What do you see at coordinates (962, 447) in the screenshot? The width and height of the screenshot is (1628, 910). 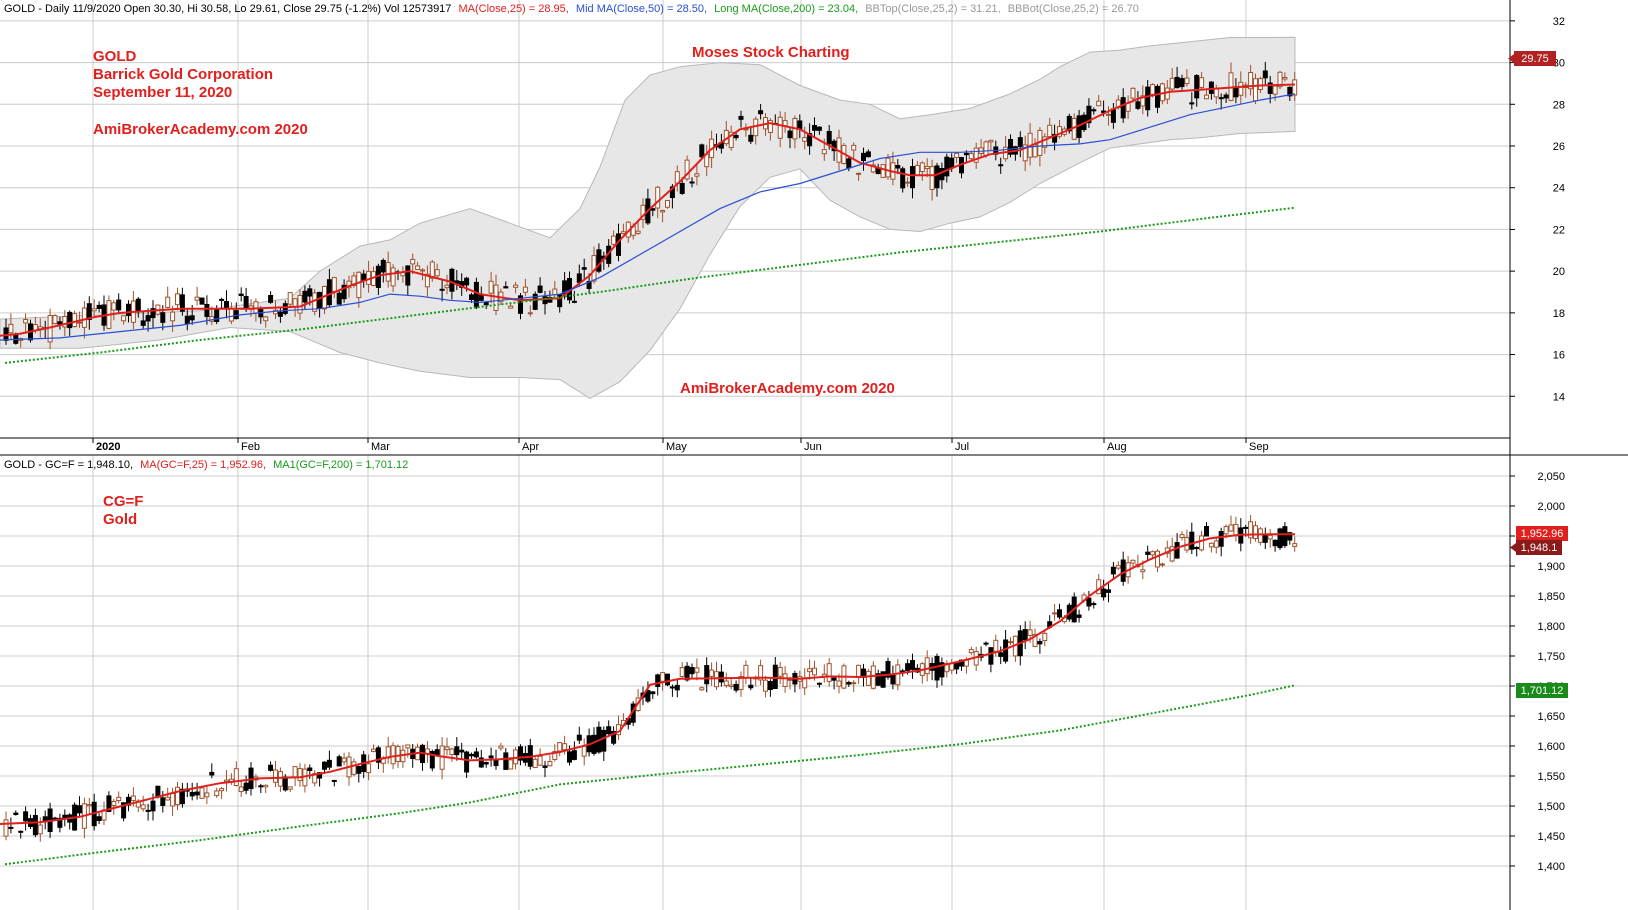 I see `month-label: Jul` at bounding box center [962, 447].